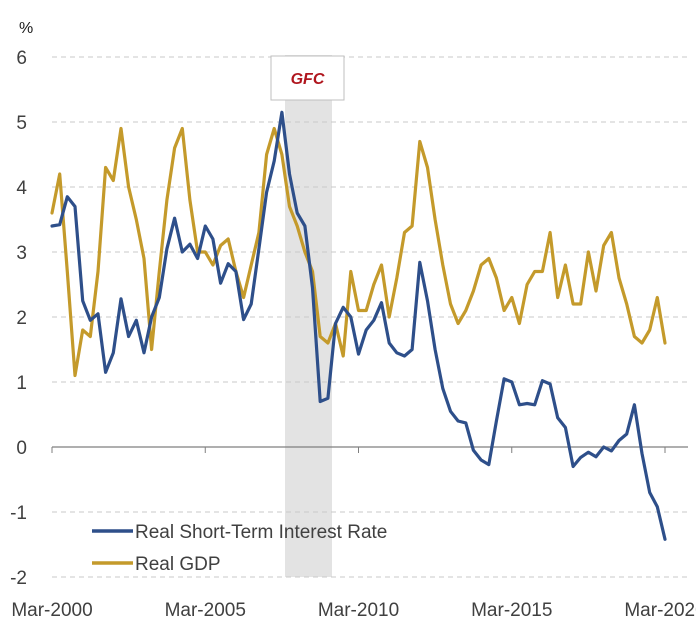 This screenshot has height=626, width=696. Describe the element at coordinates (261, 532) in the screenshot. I see `legend-label: Real Short-Term Interest Rate` at that location.